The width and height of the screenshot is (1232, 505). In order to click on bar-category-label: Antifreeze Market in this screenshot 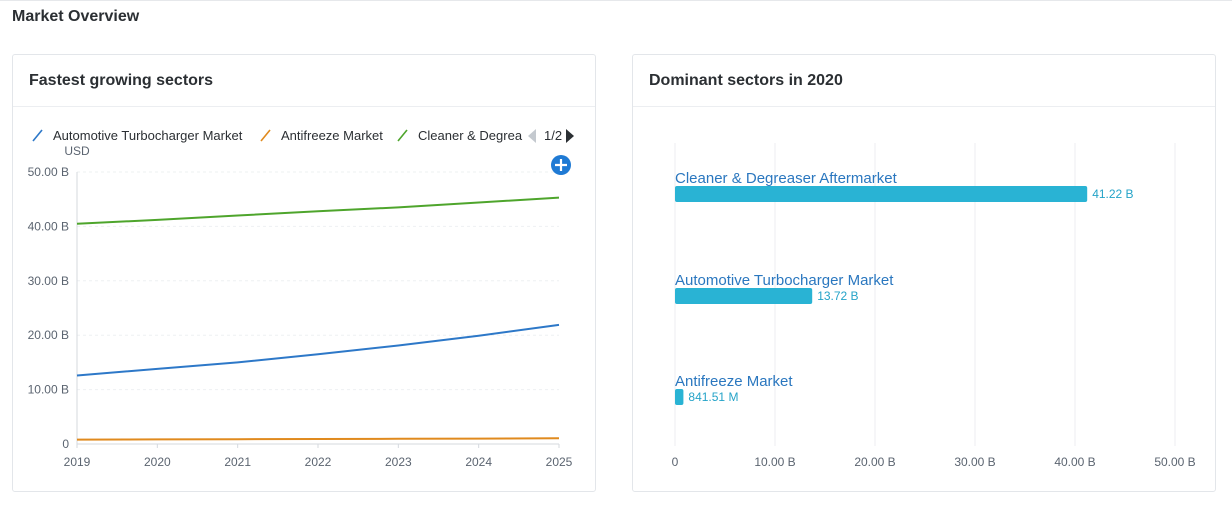, I will do `click(734, 381)`.